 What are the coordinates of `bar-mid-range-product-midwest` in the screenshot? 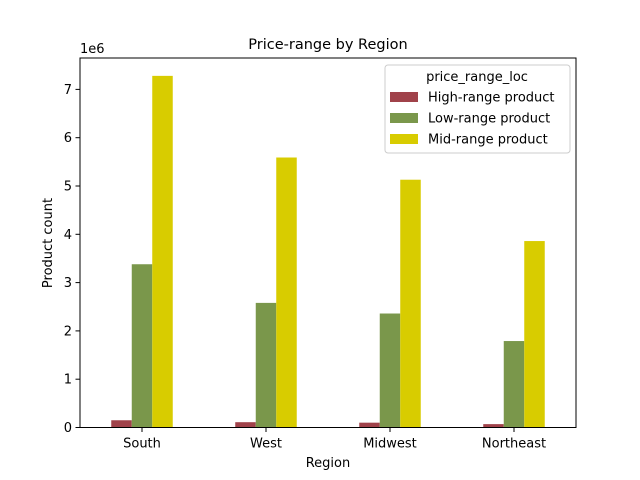 It's located at (410, 303).